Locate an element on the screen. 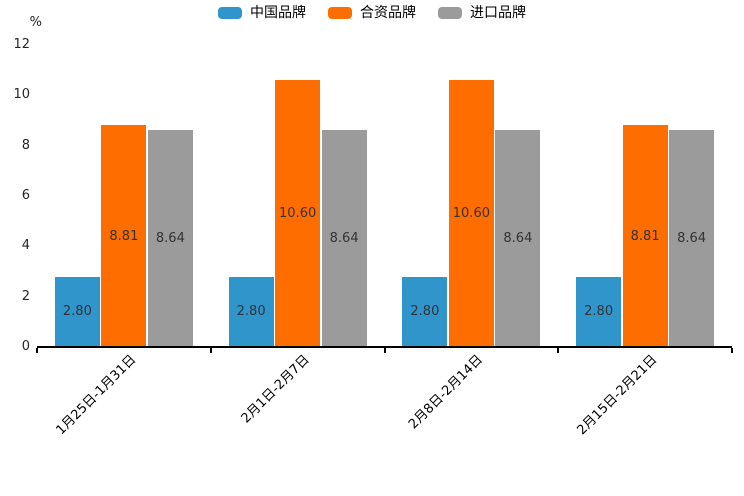 The width and height of the screenshot is (744, 496). y-tick-label: 10 is located at coordinates (21, 95).